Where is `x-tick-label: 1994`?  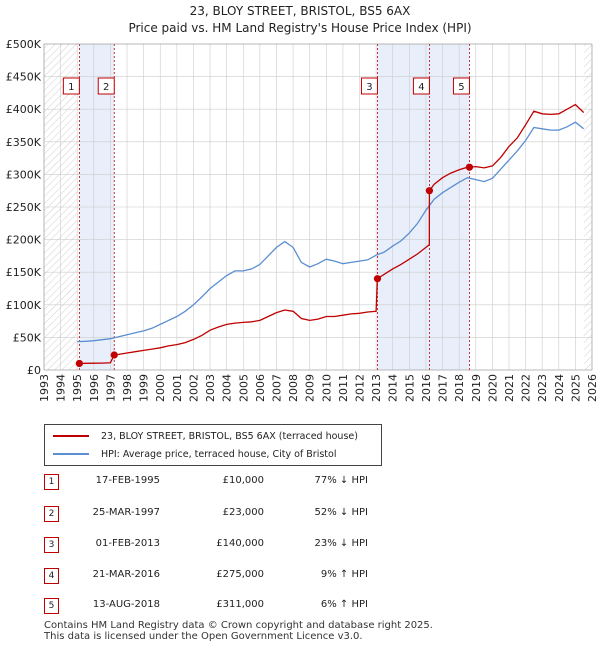
x-tick-label: 1994 is located at coordinates (61, 388).